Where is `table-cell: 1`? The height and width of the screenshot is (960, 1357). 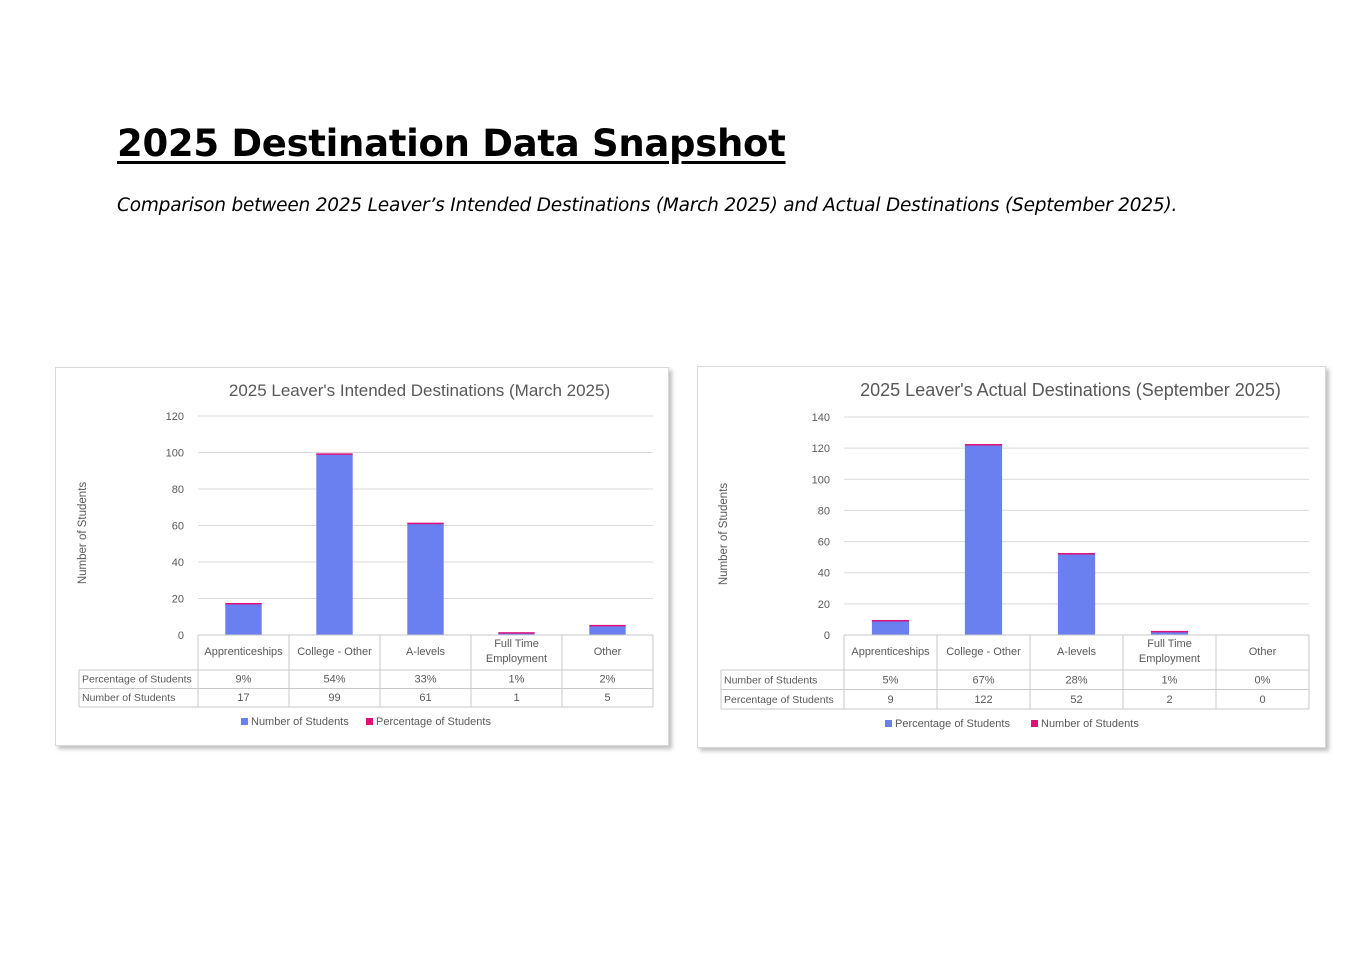
table-cell: 1 is located at coordinates (516, 698).